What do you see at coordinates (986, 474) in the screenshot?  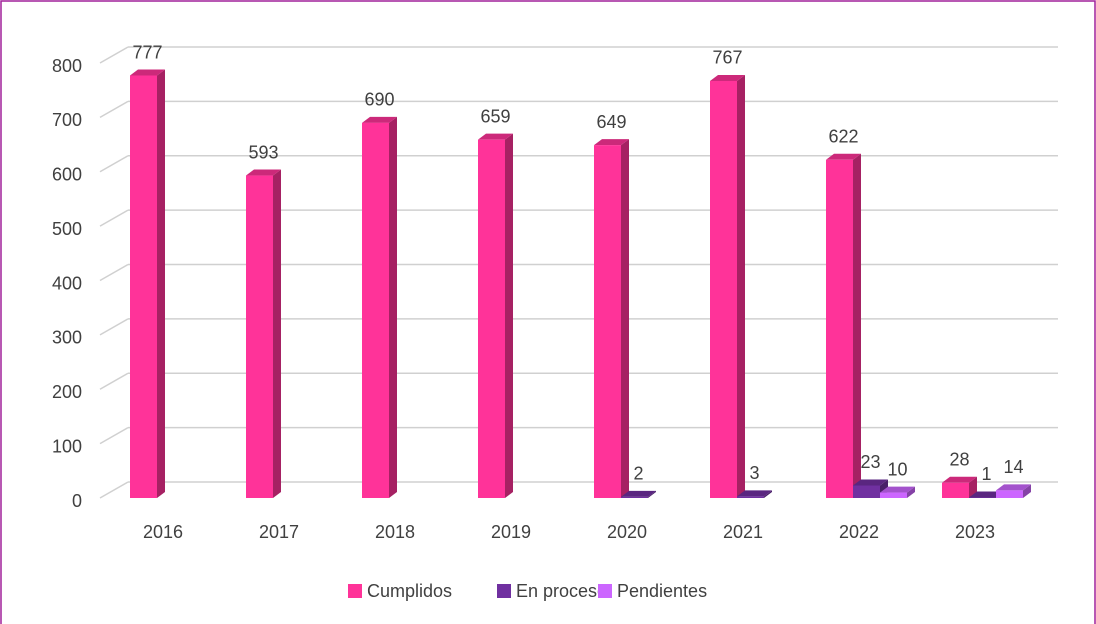 I see `data-label: 1` at bounding box center [986, 474].